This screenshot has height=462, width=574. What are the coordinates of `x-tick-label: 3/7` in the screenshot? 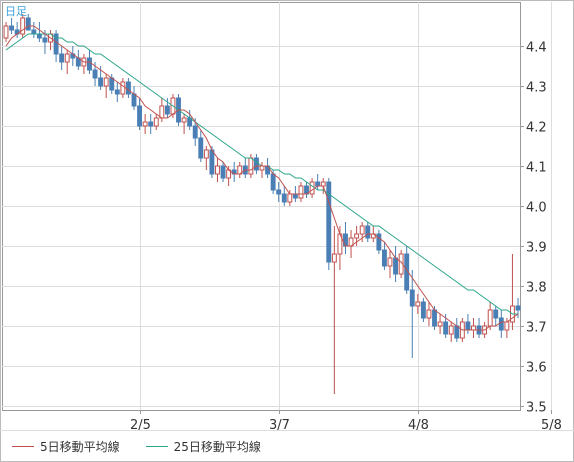 It's located at (279, 425).